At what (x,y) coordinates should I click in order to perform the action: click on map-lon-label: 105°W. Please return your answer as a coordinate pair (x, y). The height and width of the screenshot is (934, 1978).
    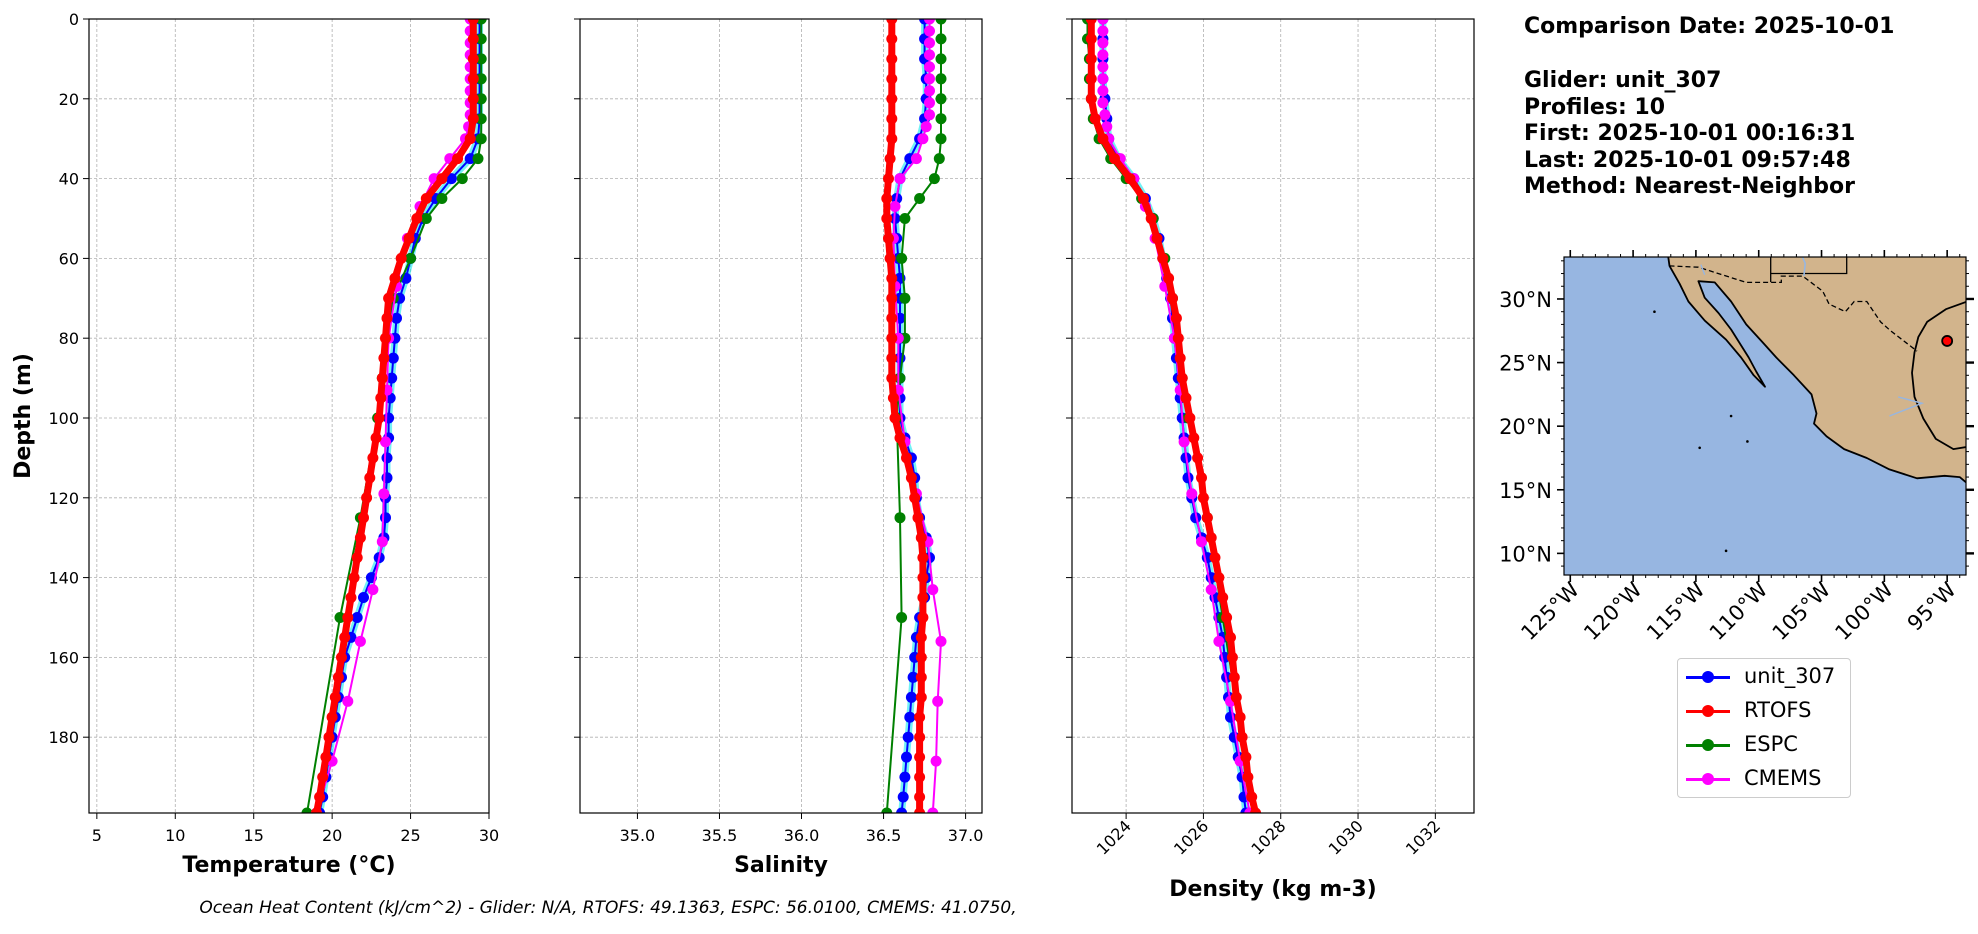
    Looking at the image, I should click on (1802, 611).